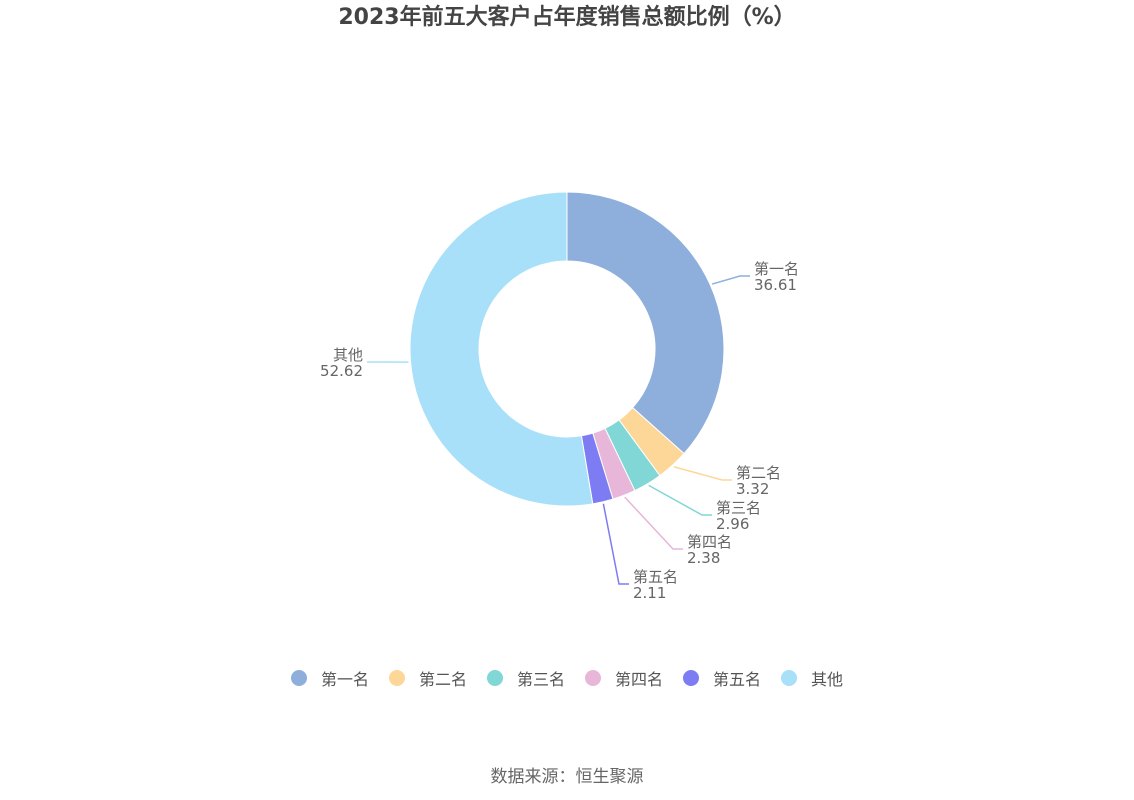 The width and height of the screenshot is (1134, 800). I want to click on slice-label-name-5: 第五名, so click(655, 577).